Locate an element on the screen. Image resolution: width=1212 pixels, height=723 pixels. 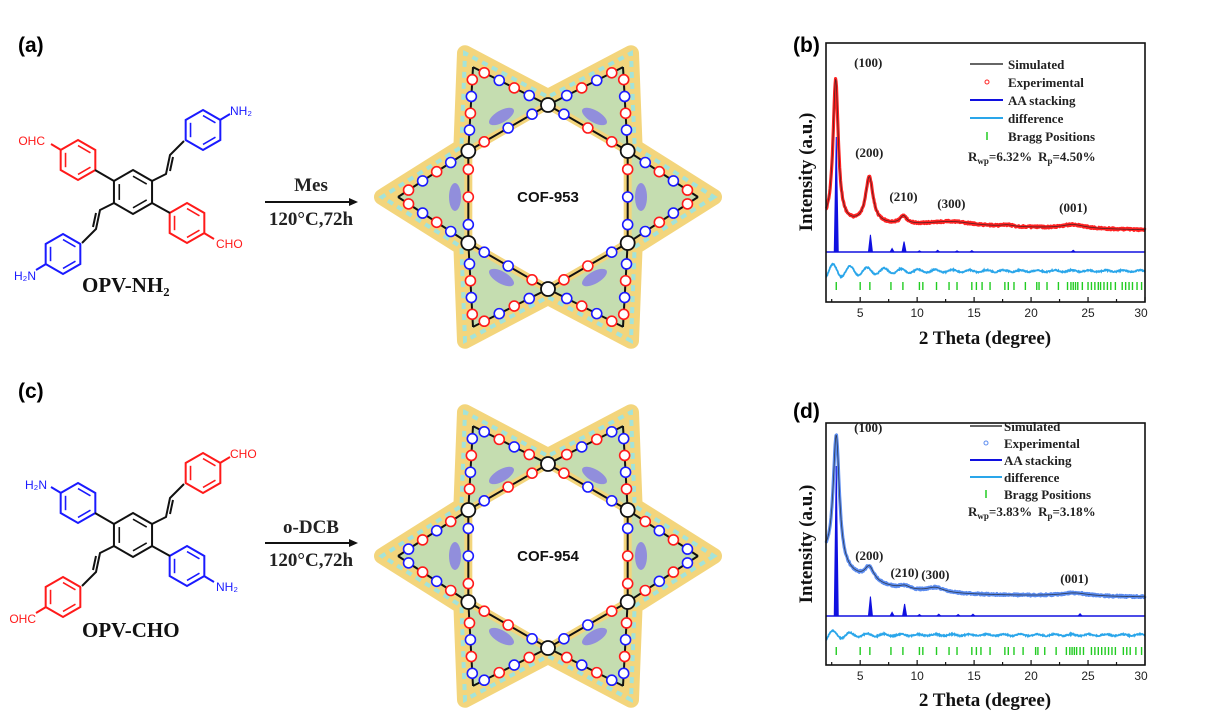
plot-frame is located at coordinates (985, 544).